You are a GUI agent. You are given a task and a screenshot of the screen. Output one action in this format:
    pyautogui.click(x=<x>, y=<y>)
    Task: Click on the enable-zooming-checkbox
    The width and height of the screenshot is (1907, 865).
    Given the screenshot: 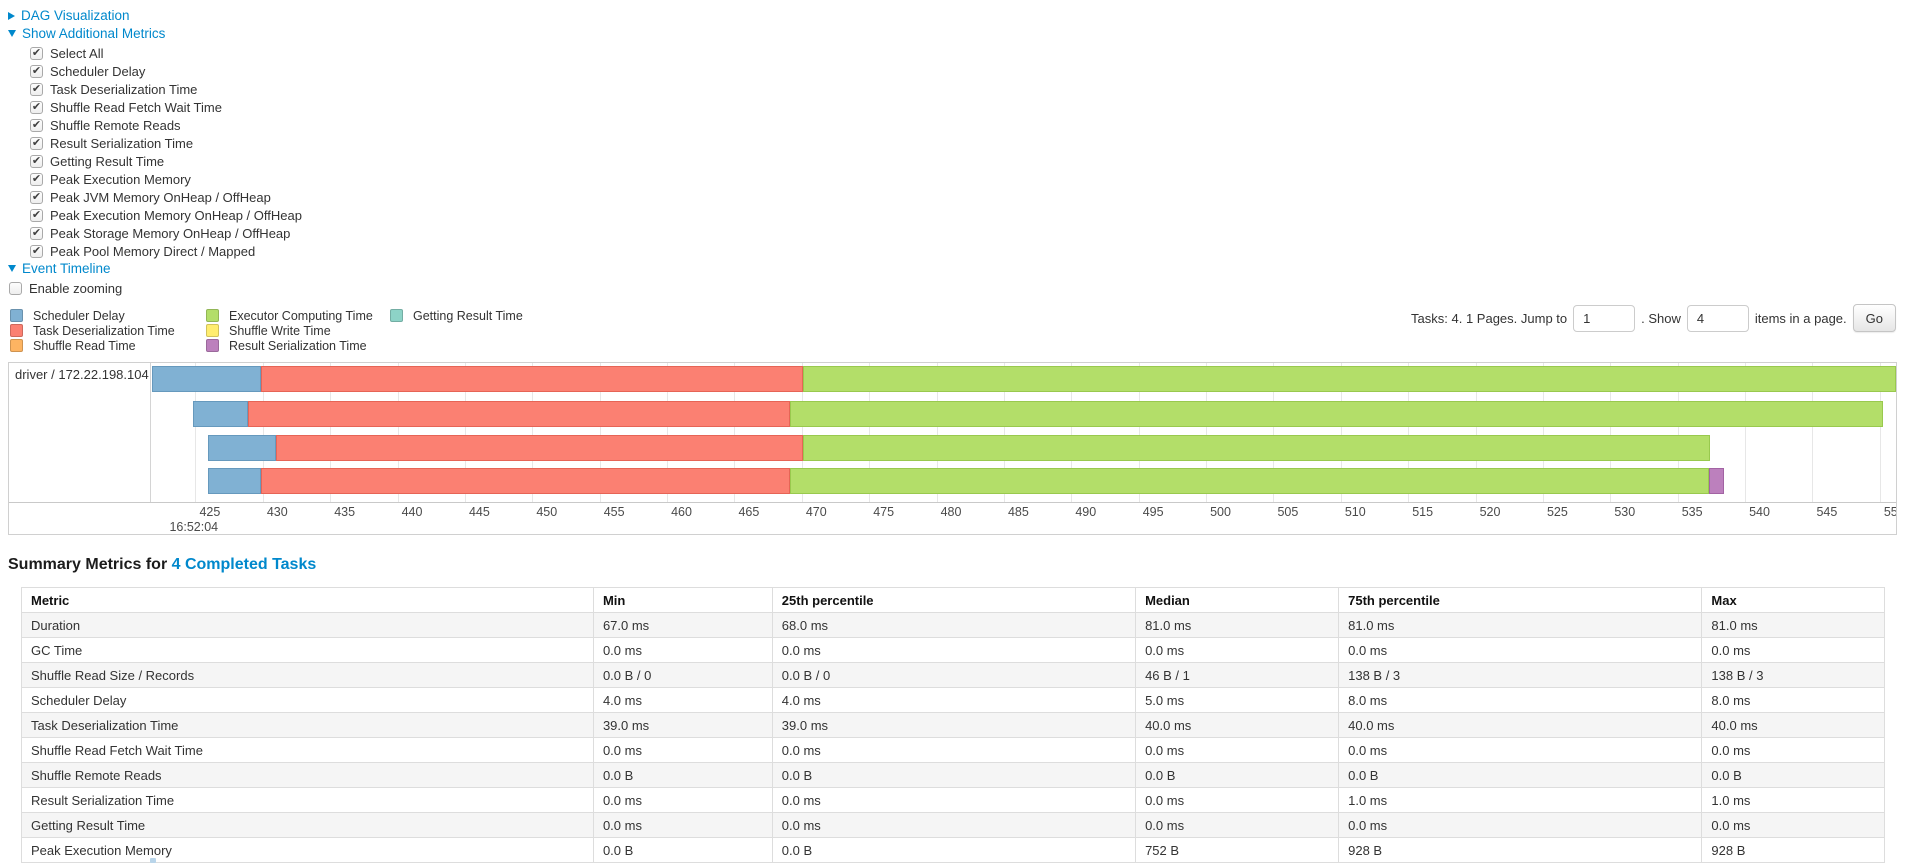 What is the action you would take?
    pyautogui.click(x=15, y=288)
    